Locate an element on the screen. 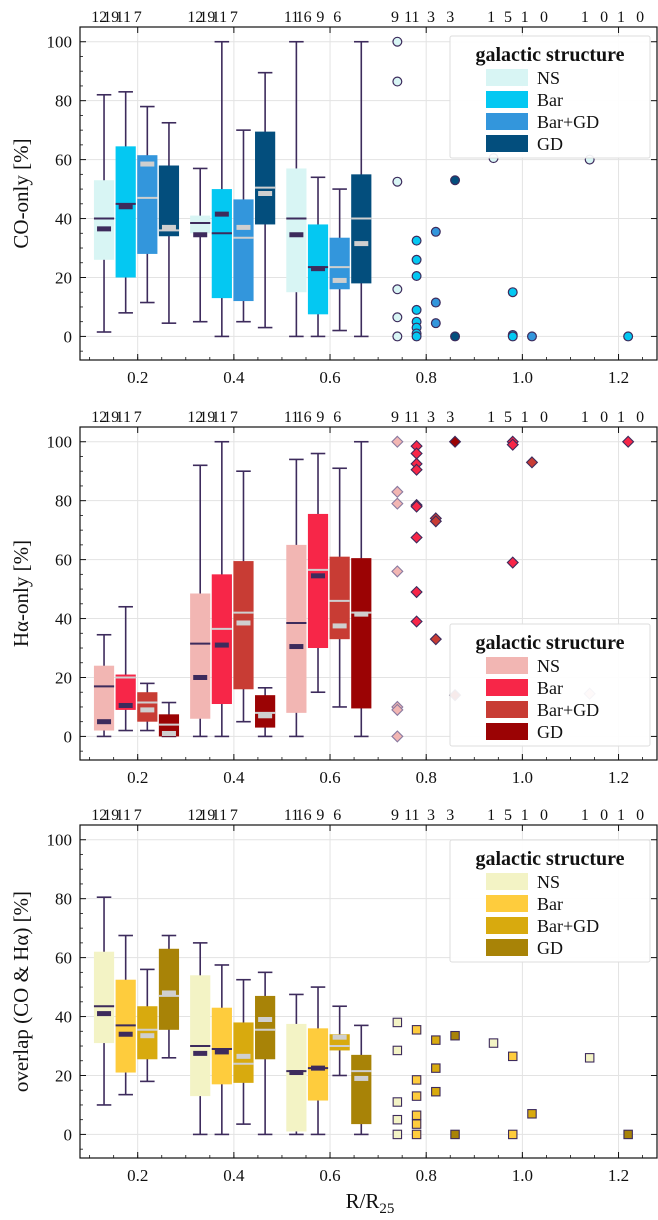 This screenshot has height=1220, width=658. x-tick-label: 1.0 is located at coordinates (522, 777).